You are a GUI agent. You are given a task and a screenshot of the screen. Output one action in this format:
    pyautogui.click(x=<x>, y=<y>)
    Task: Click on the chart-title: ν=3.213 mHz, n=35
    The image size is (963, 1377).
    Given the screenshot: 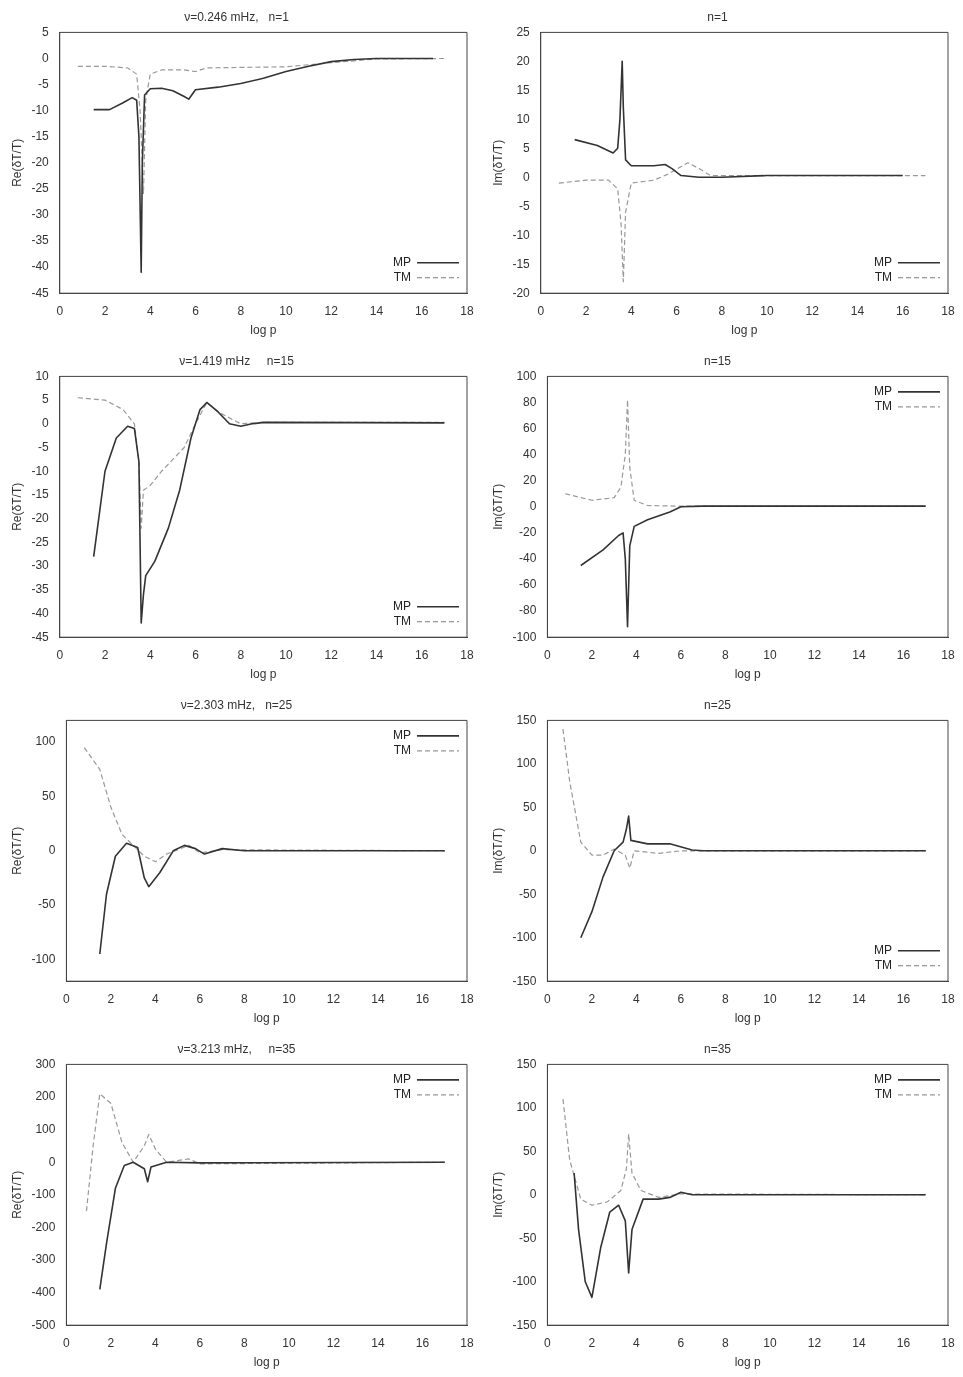 What is the action you would take?
    pyautogui.click(x=236, y=1048)
    